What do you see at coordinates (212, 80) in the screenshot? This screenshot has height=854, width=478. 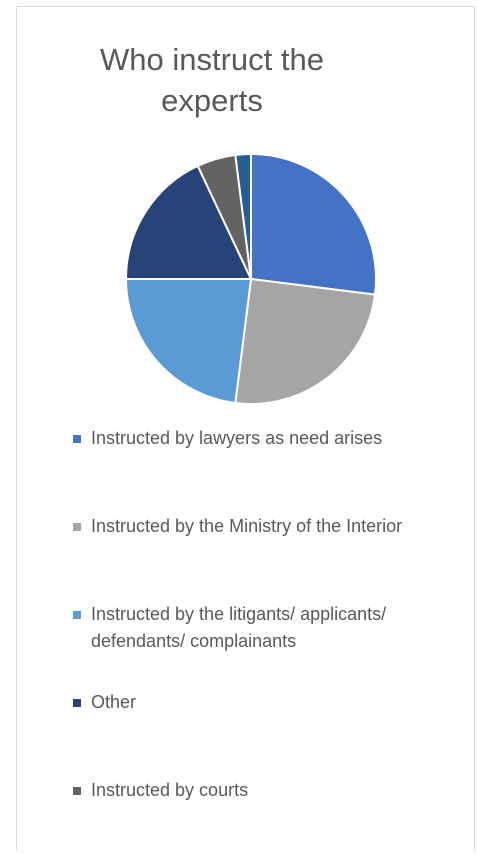 I see `chart-title: Who instruct the experts` at bounding box center [212, 80].